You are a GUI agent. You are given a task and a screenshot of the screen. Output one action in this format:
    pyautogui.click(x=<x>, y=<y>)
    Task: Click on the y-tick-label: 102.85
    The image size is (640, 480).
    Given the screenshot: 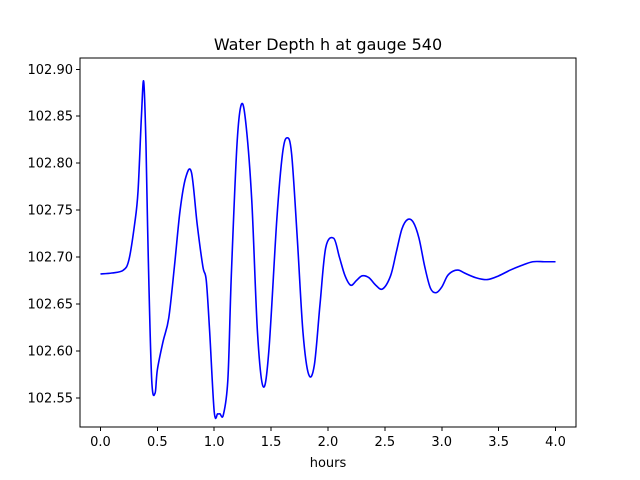 What is the action you would take?
    pyautogui.click(x=51, y=117)
    